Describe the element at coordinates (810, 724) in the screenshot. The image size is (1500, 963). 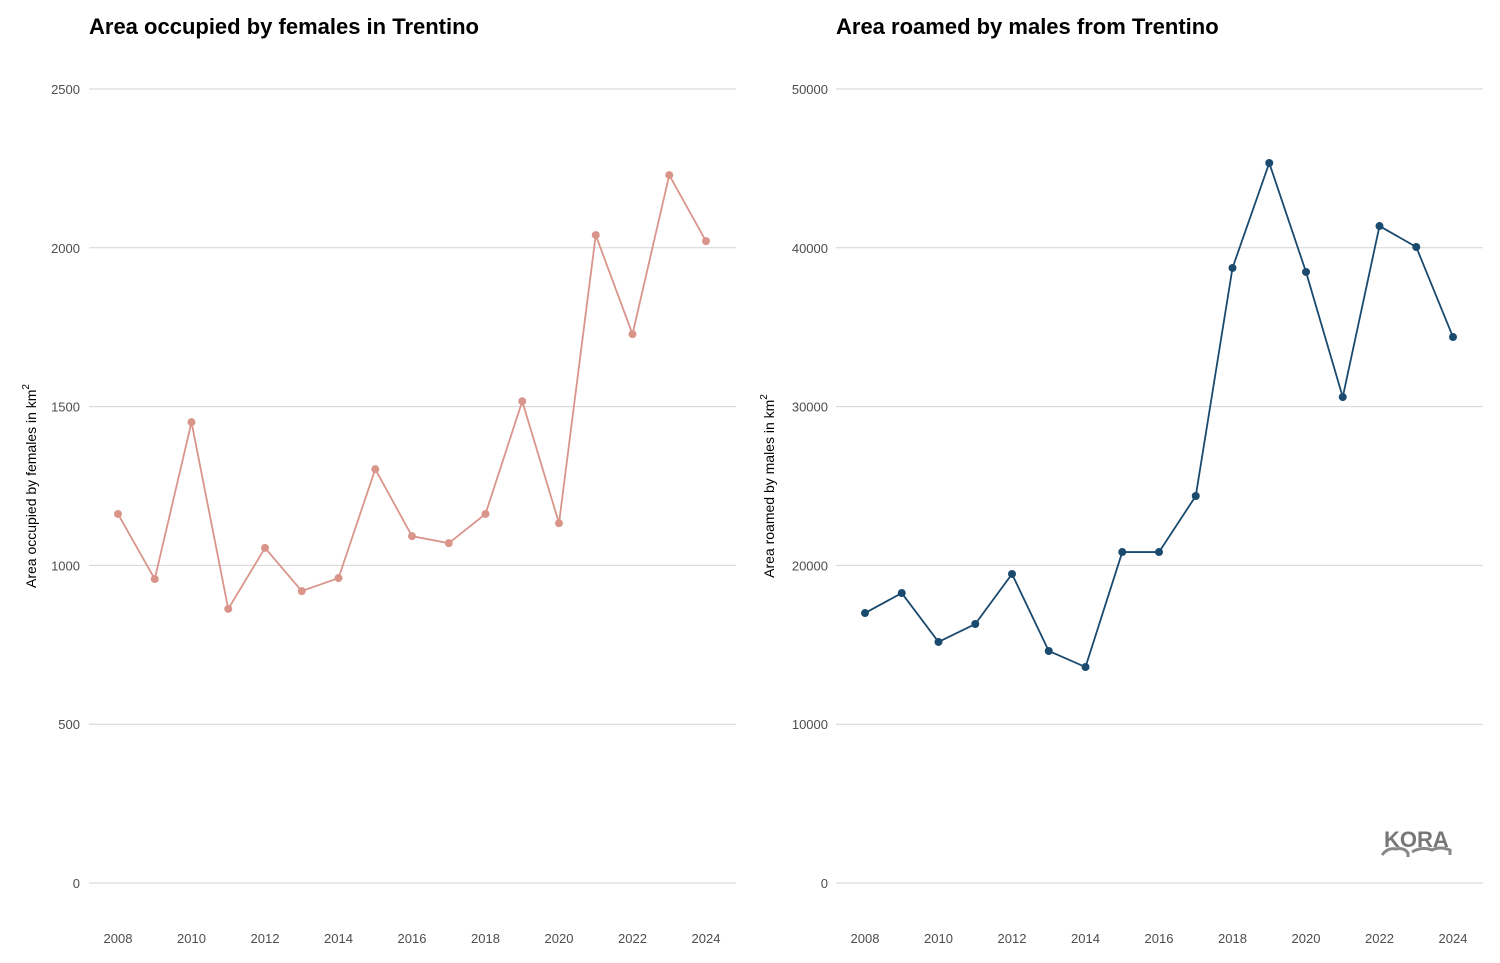
I see `y-tick-label: 10000` at that location.